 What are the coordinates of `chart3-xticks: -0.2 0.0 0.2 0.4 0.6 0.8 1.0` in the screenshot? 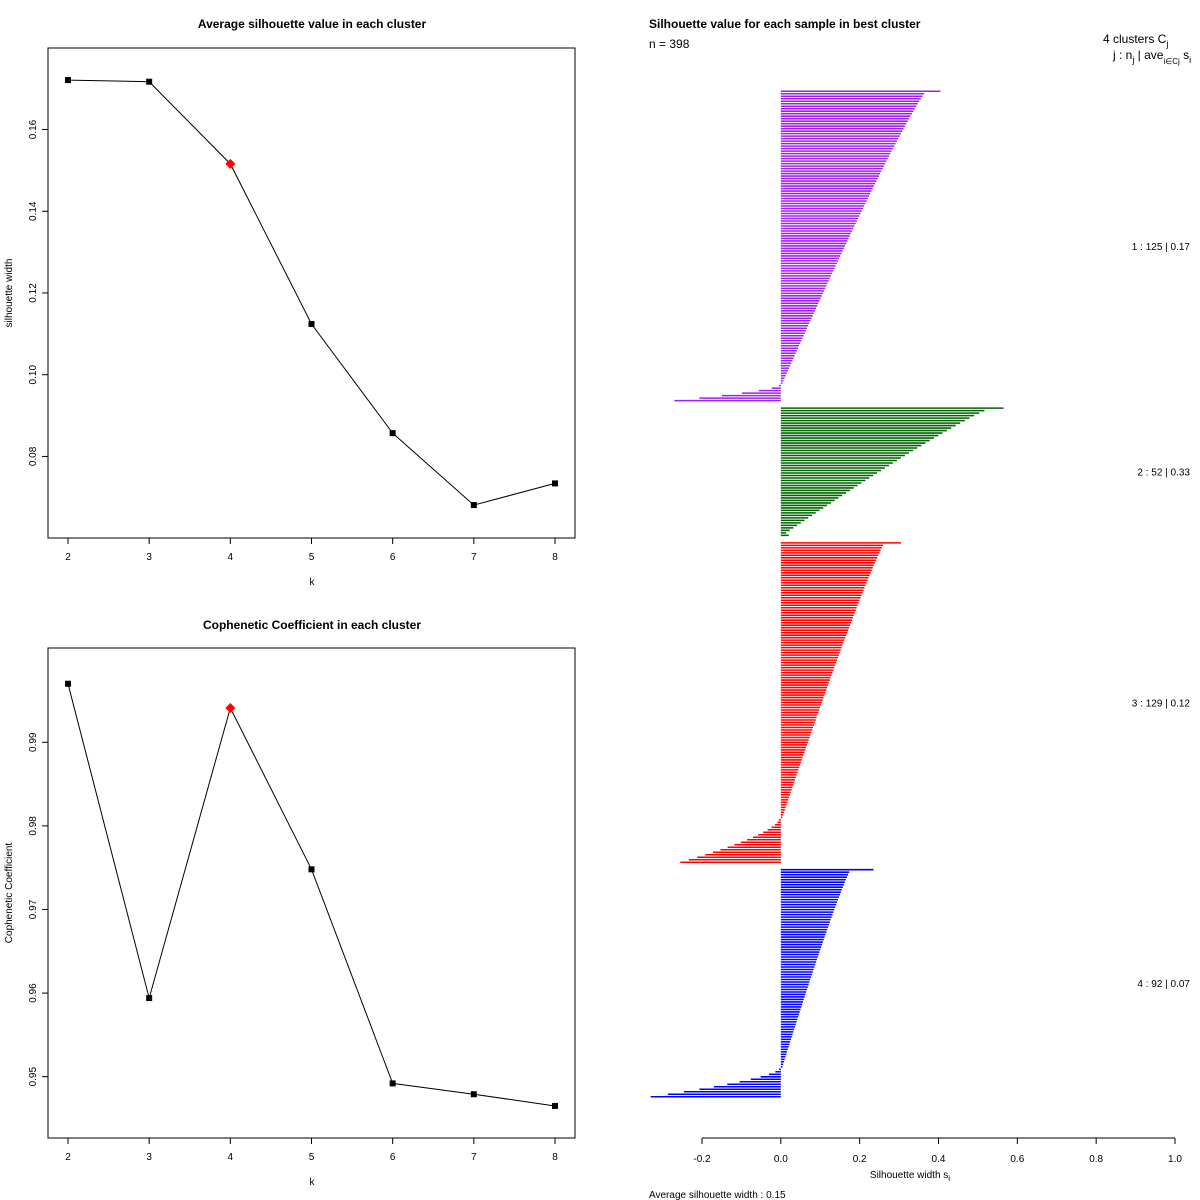 It's located at (937, 1151).